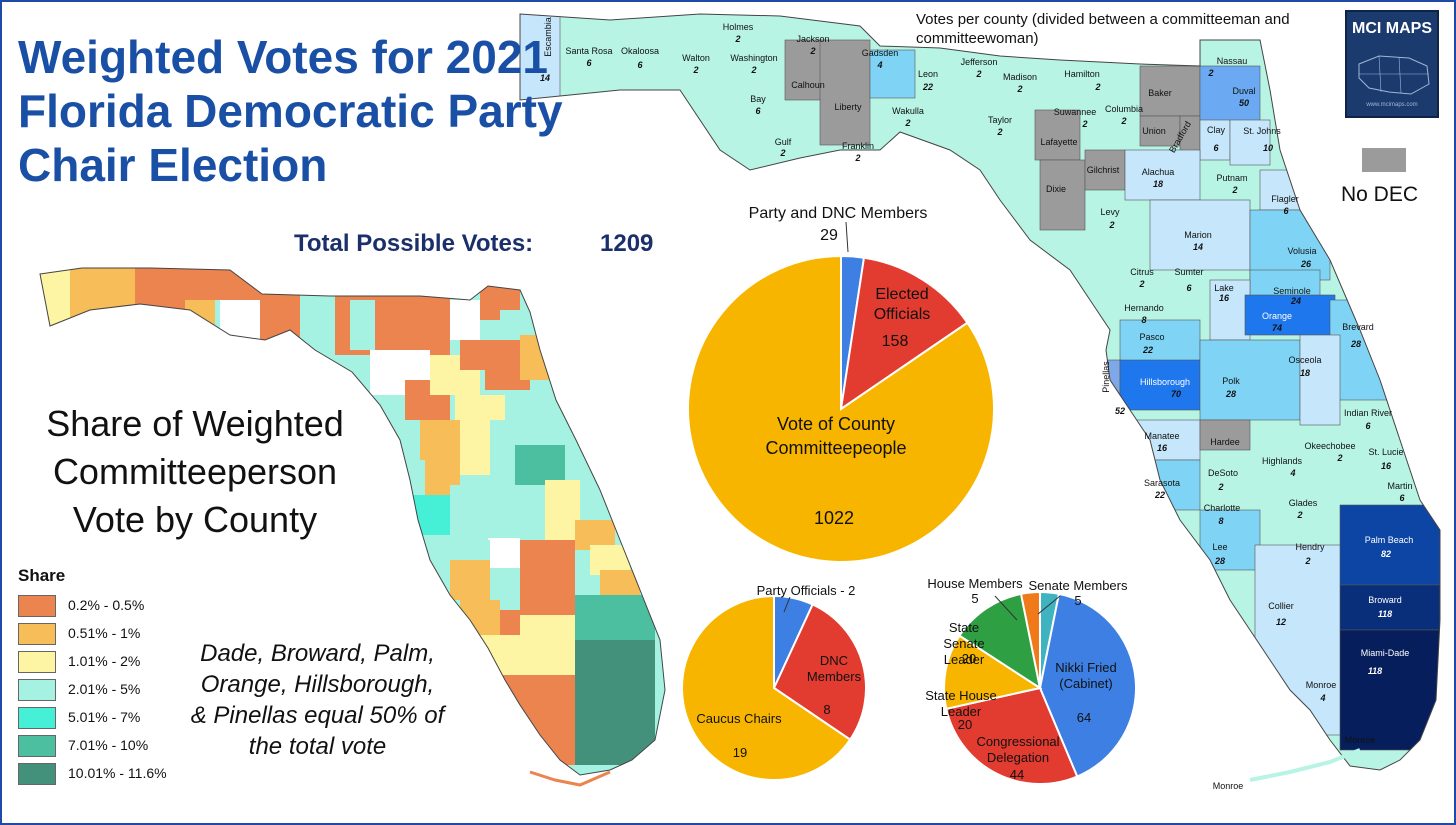 The image size is (1456, 825). I want to click on county-label: Charlotte, so click(1222, 508).